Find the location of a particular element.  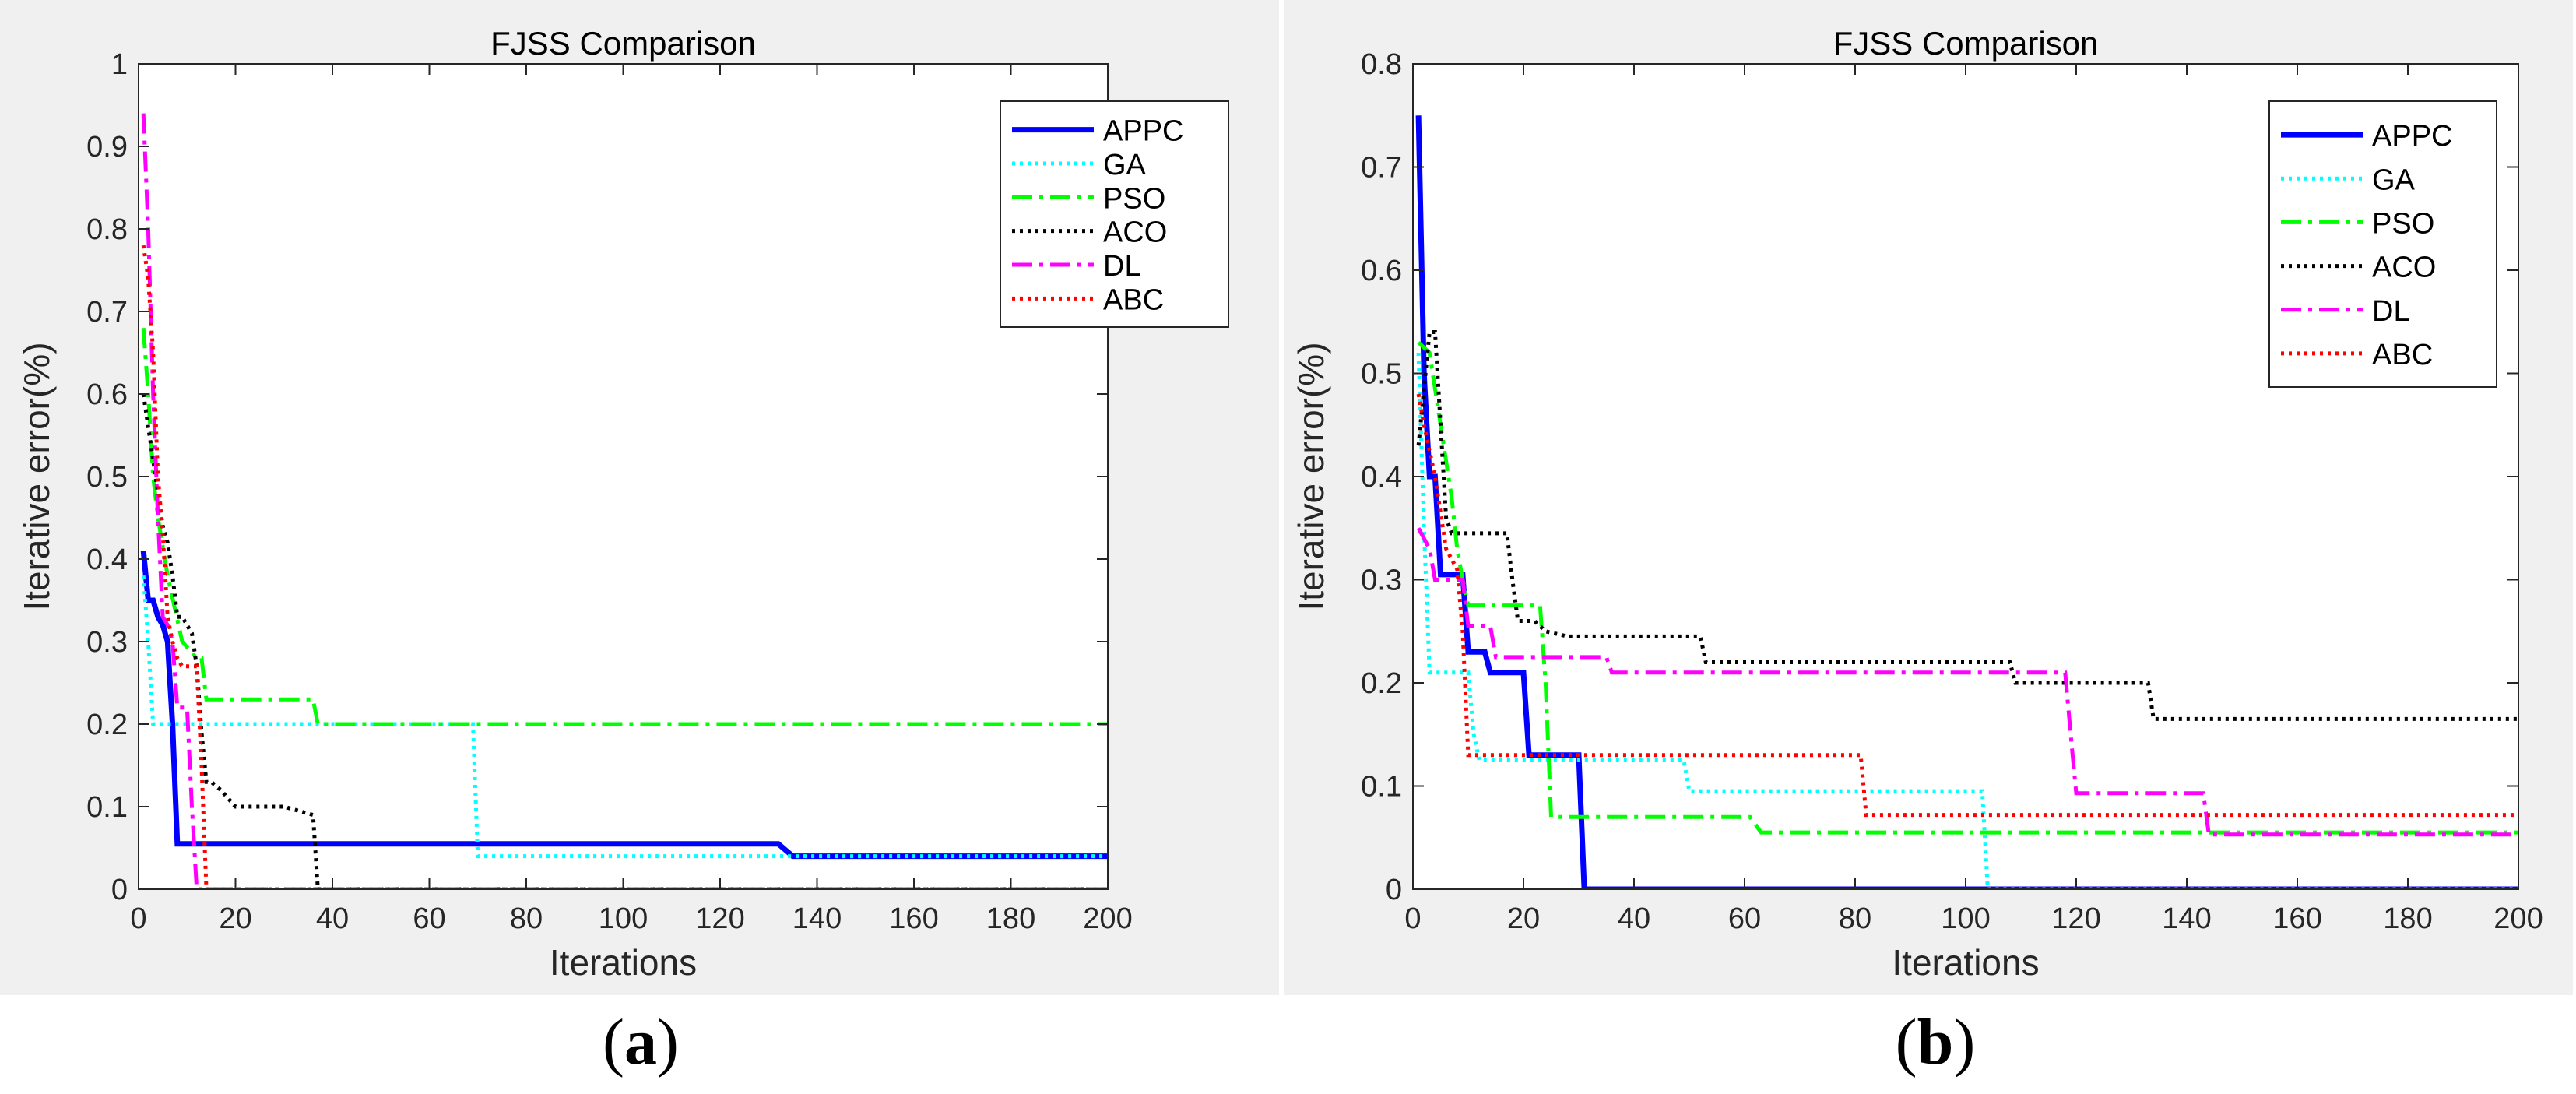

series-line-dl is located at coordinates (1967, 682).